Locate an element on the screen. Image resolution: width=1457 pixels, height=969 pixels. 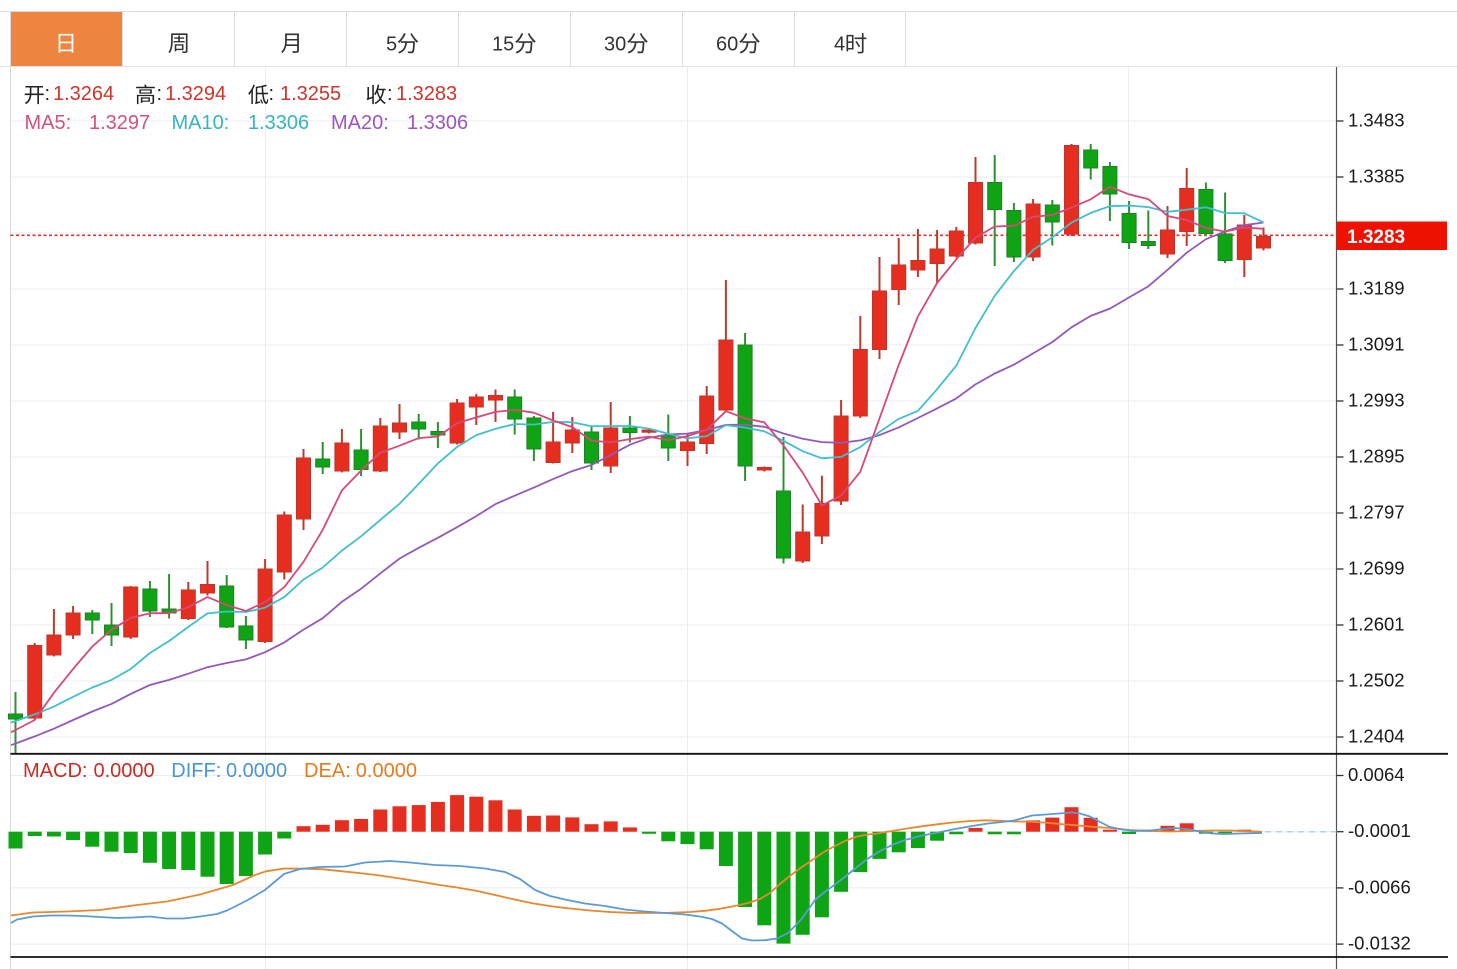
svg-text: 1.2404 is located at coordinates (1376, 736).